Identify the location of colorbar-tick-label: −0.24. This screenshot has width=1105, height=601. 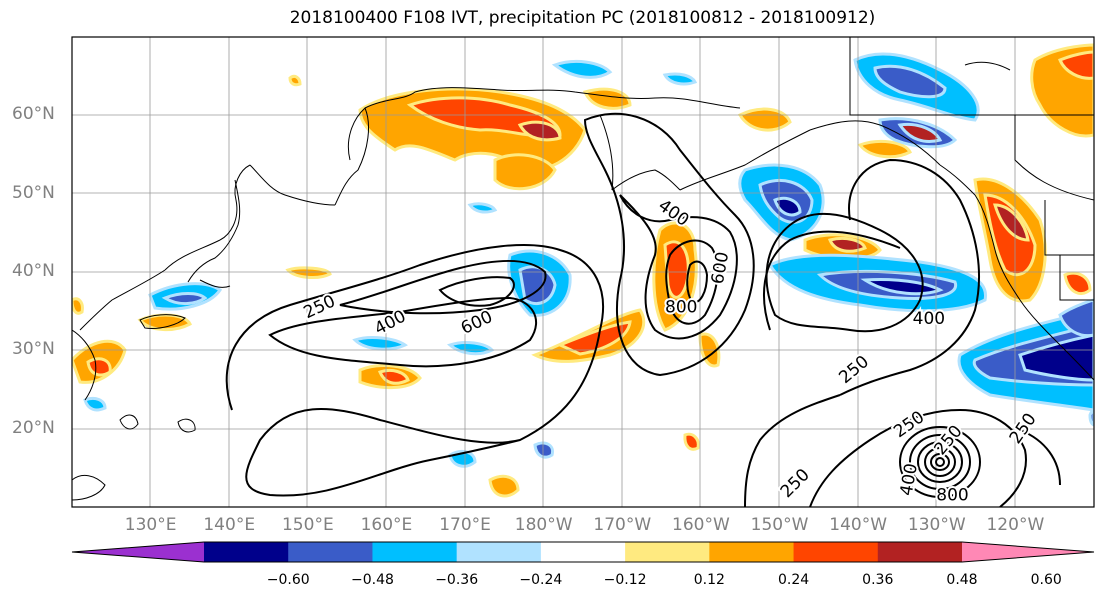
(541, 580).